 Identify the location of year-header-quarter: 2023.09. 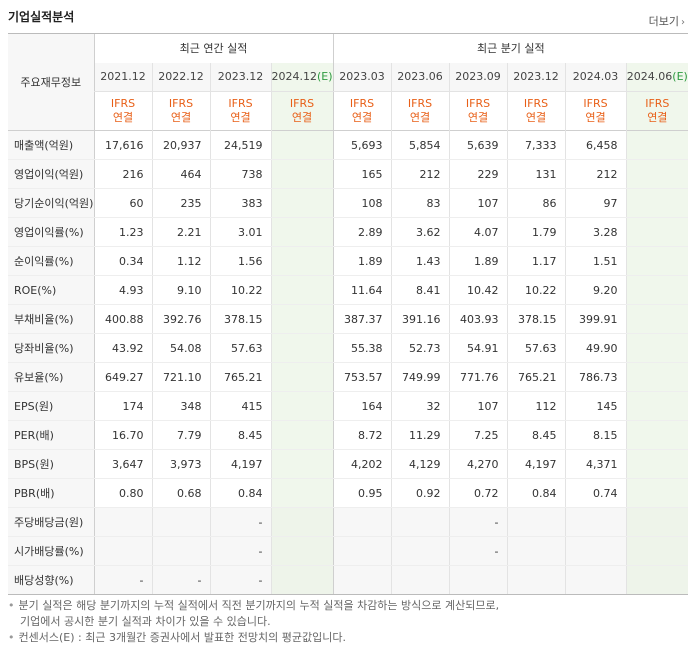
(478, 77).